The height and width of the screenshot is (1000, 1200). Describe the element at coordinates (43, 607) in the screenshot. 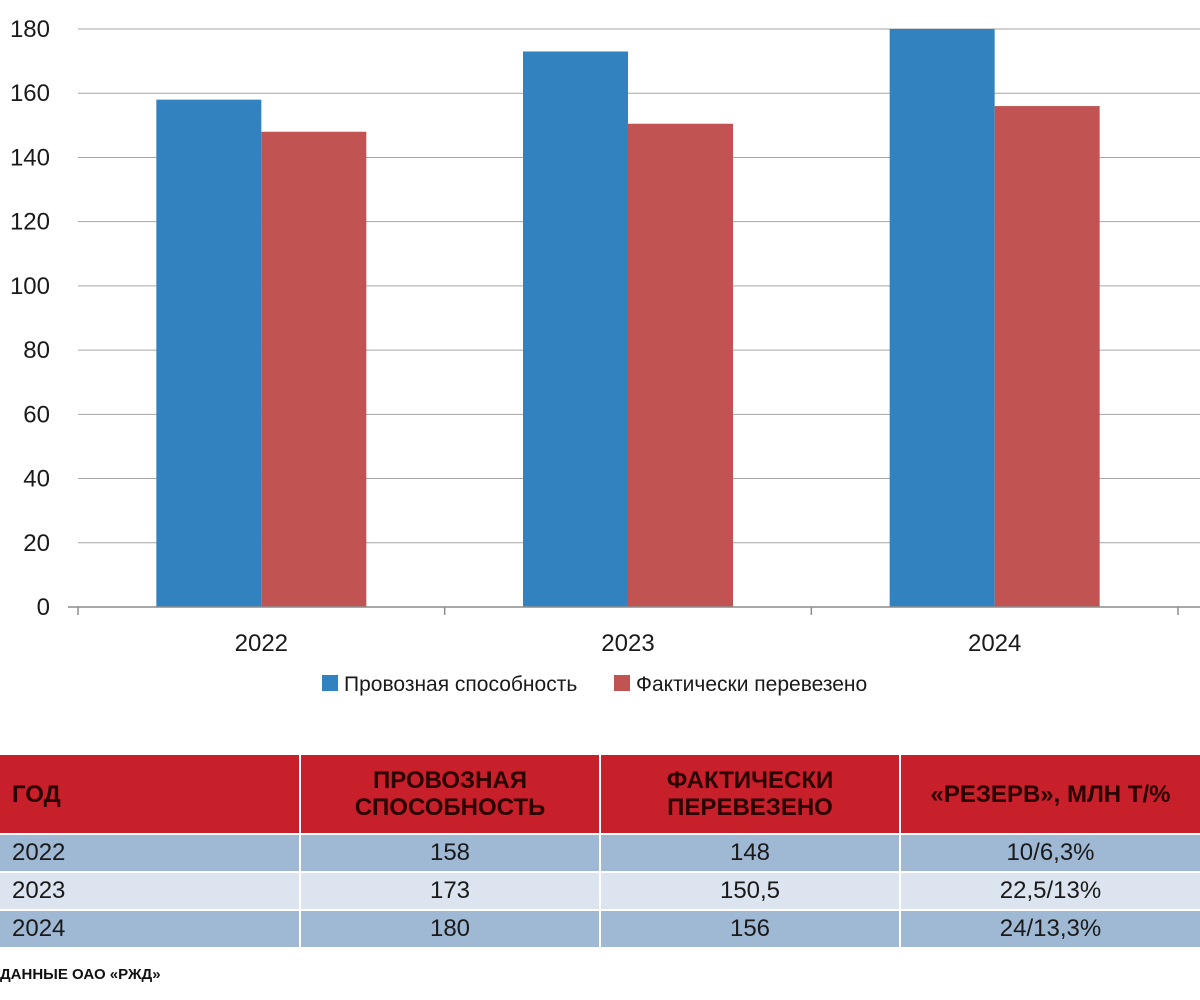

I see `y-tick-label: 0` at that location.